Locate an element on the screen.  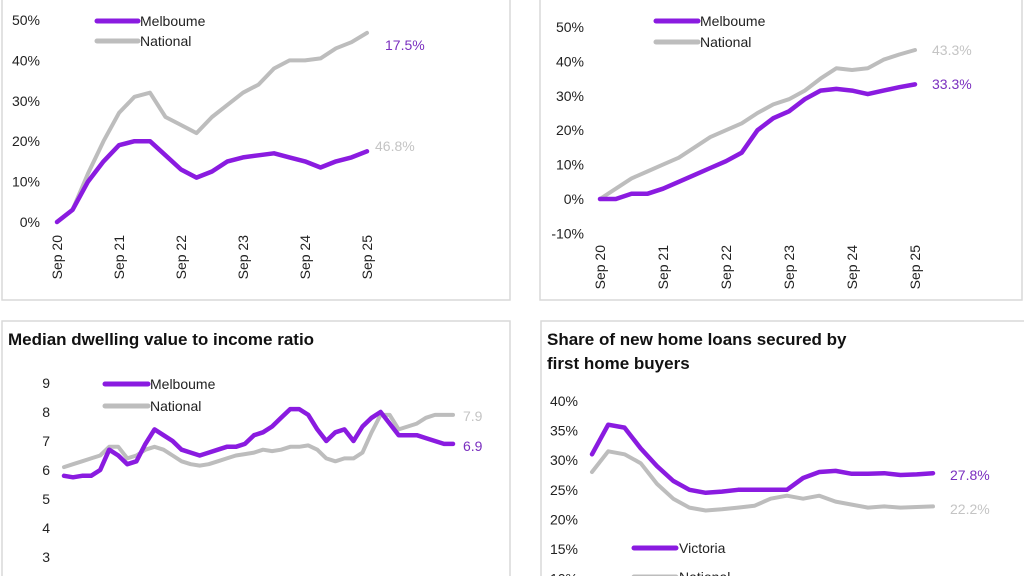
y-tick-label: 35% is located at coordinates (564, 431).